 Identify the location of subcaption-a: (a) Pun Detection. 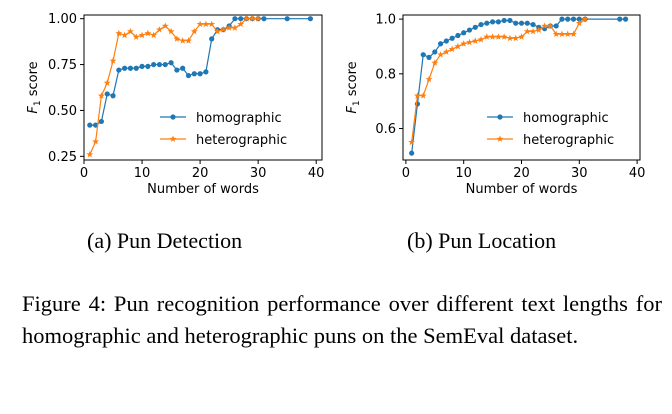
(165, 240).